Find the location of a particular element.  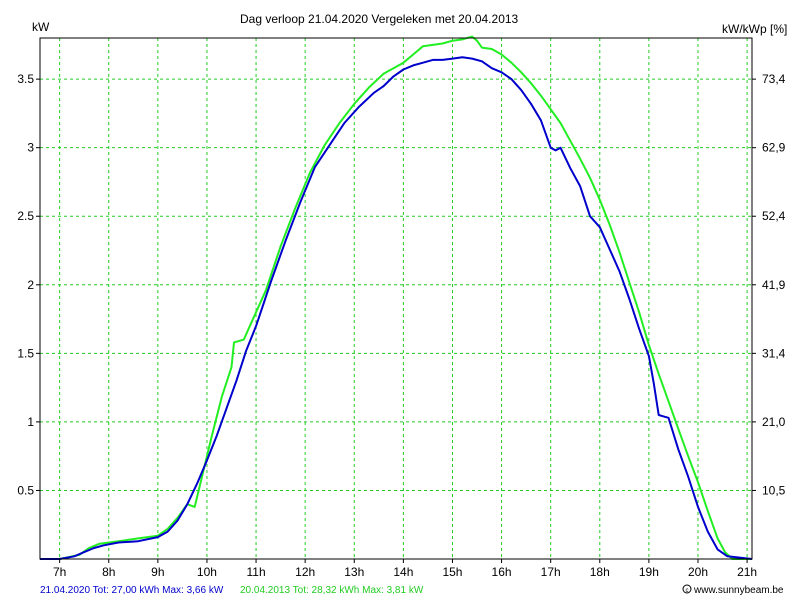

y-tick-label: 2 is located at coordinates (30, 285).